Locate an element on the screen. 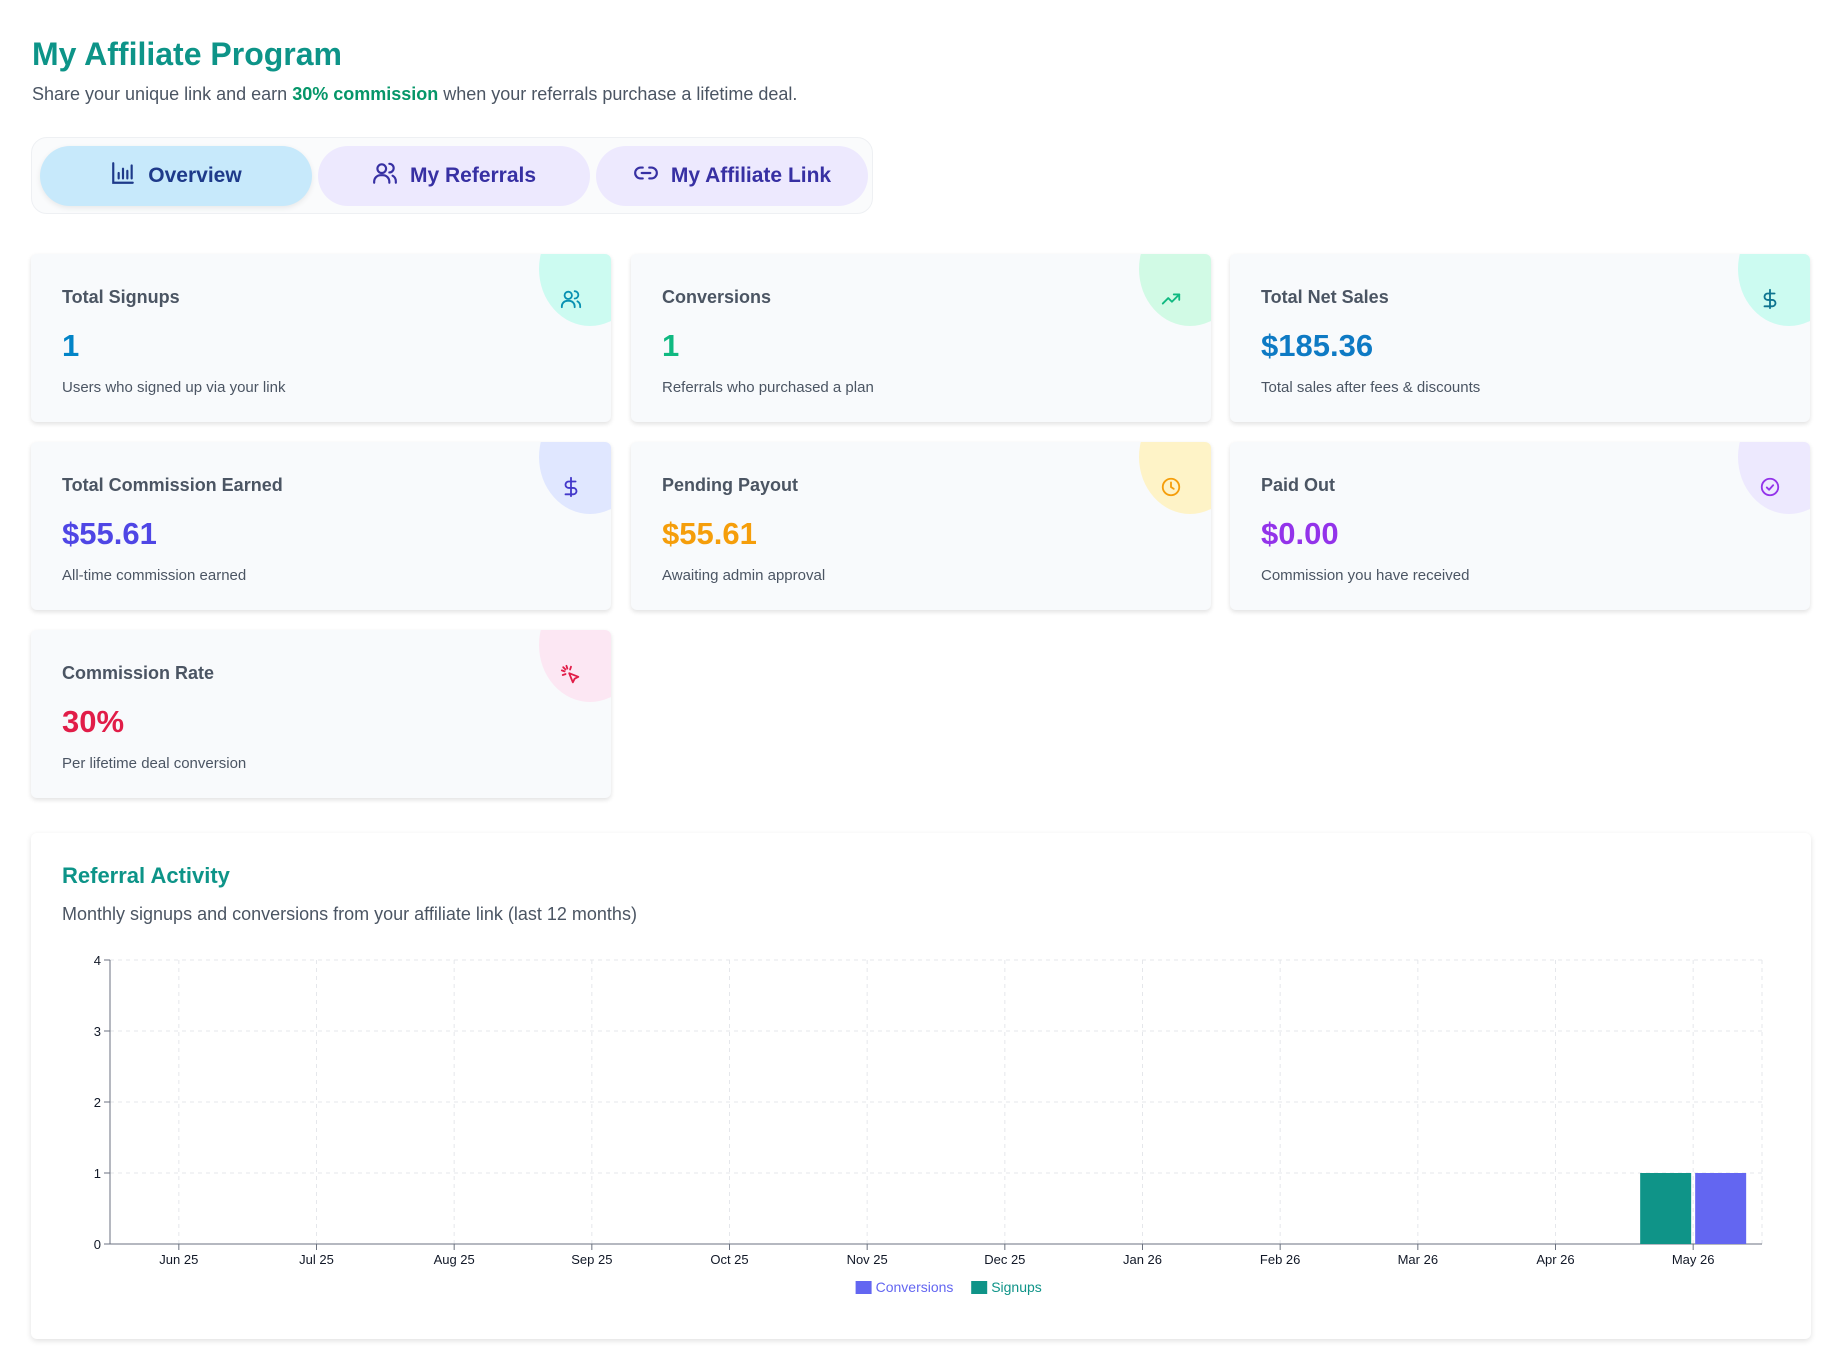 The image size is (1826, 1353). y-tick-label: 1 is located at coordinates (97, 1173).